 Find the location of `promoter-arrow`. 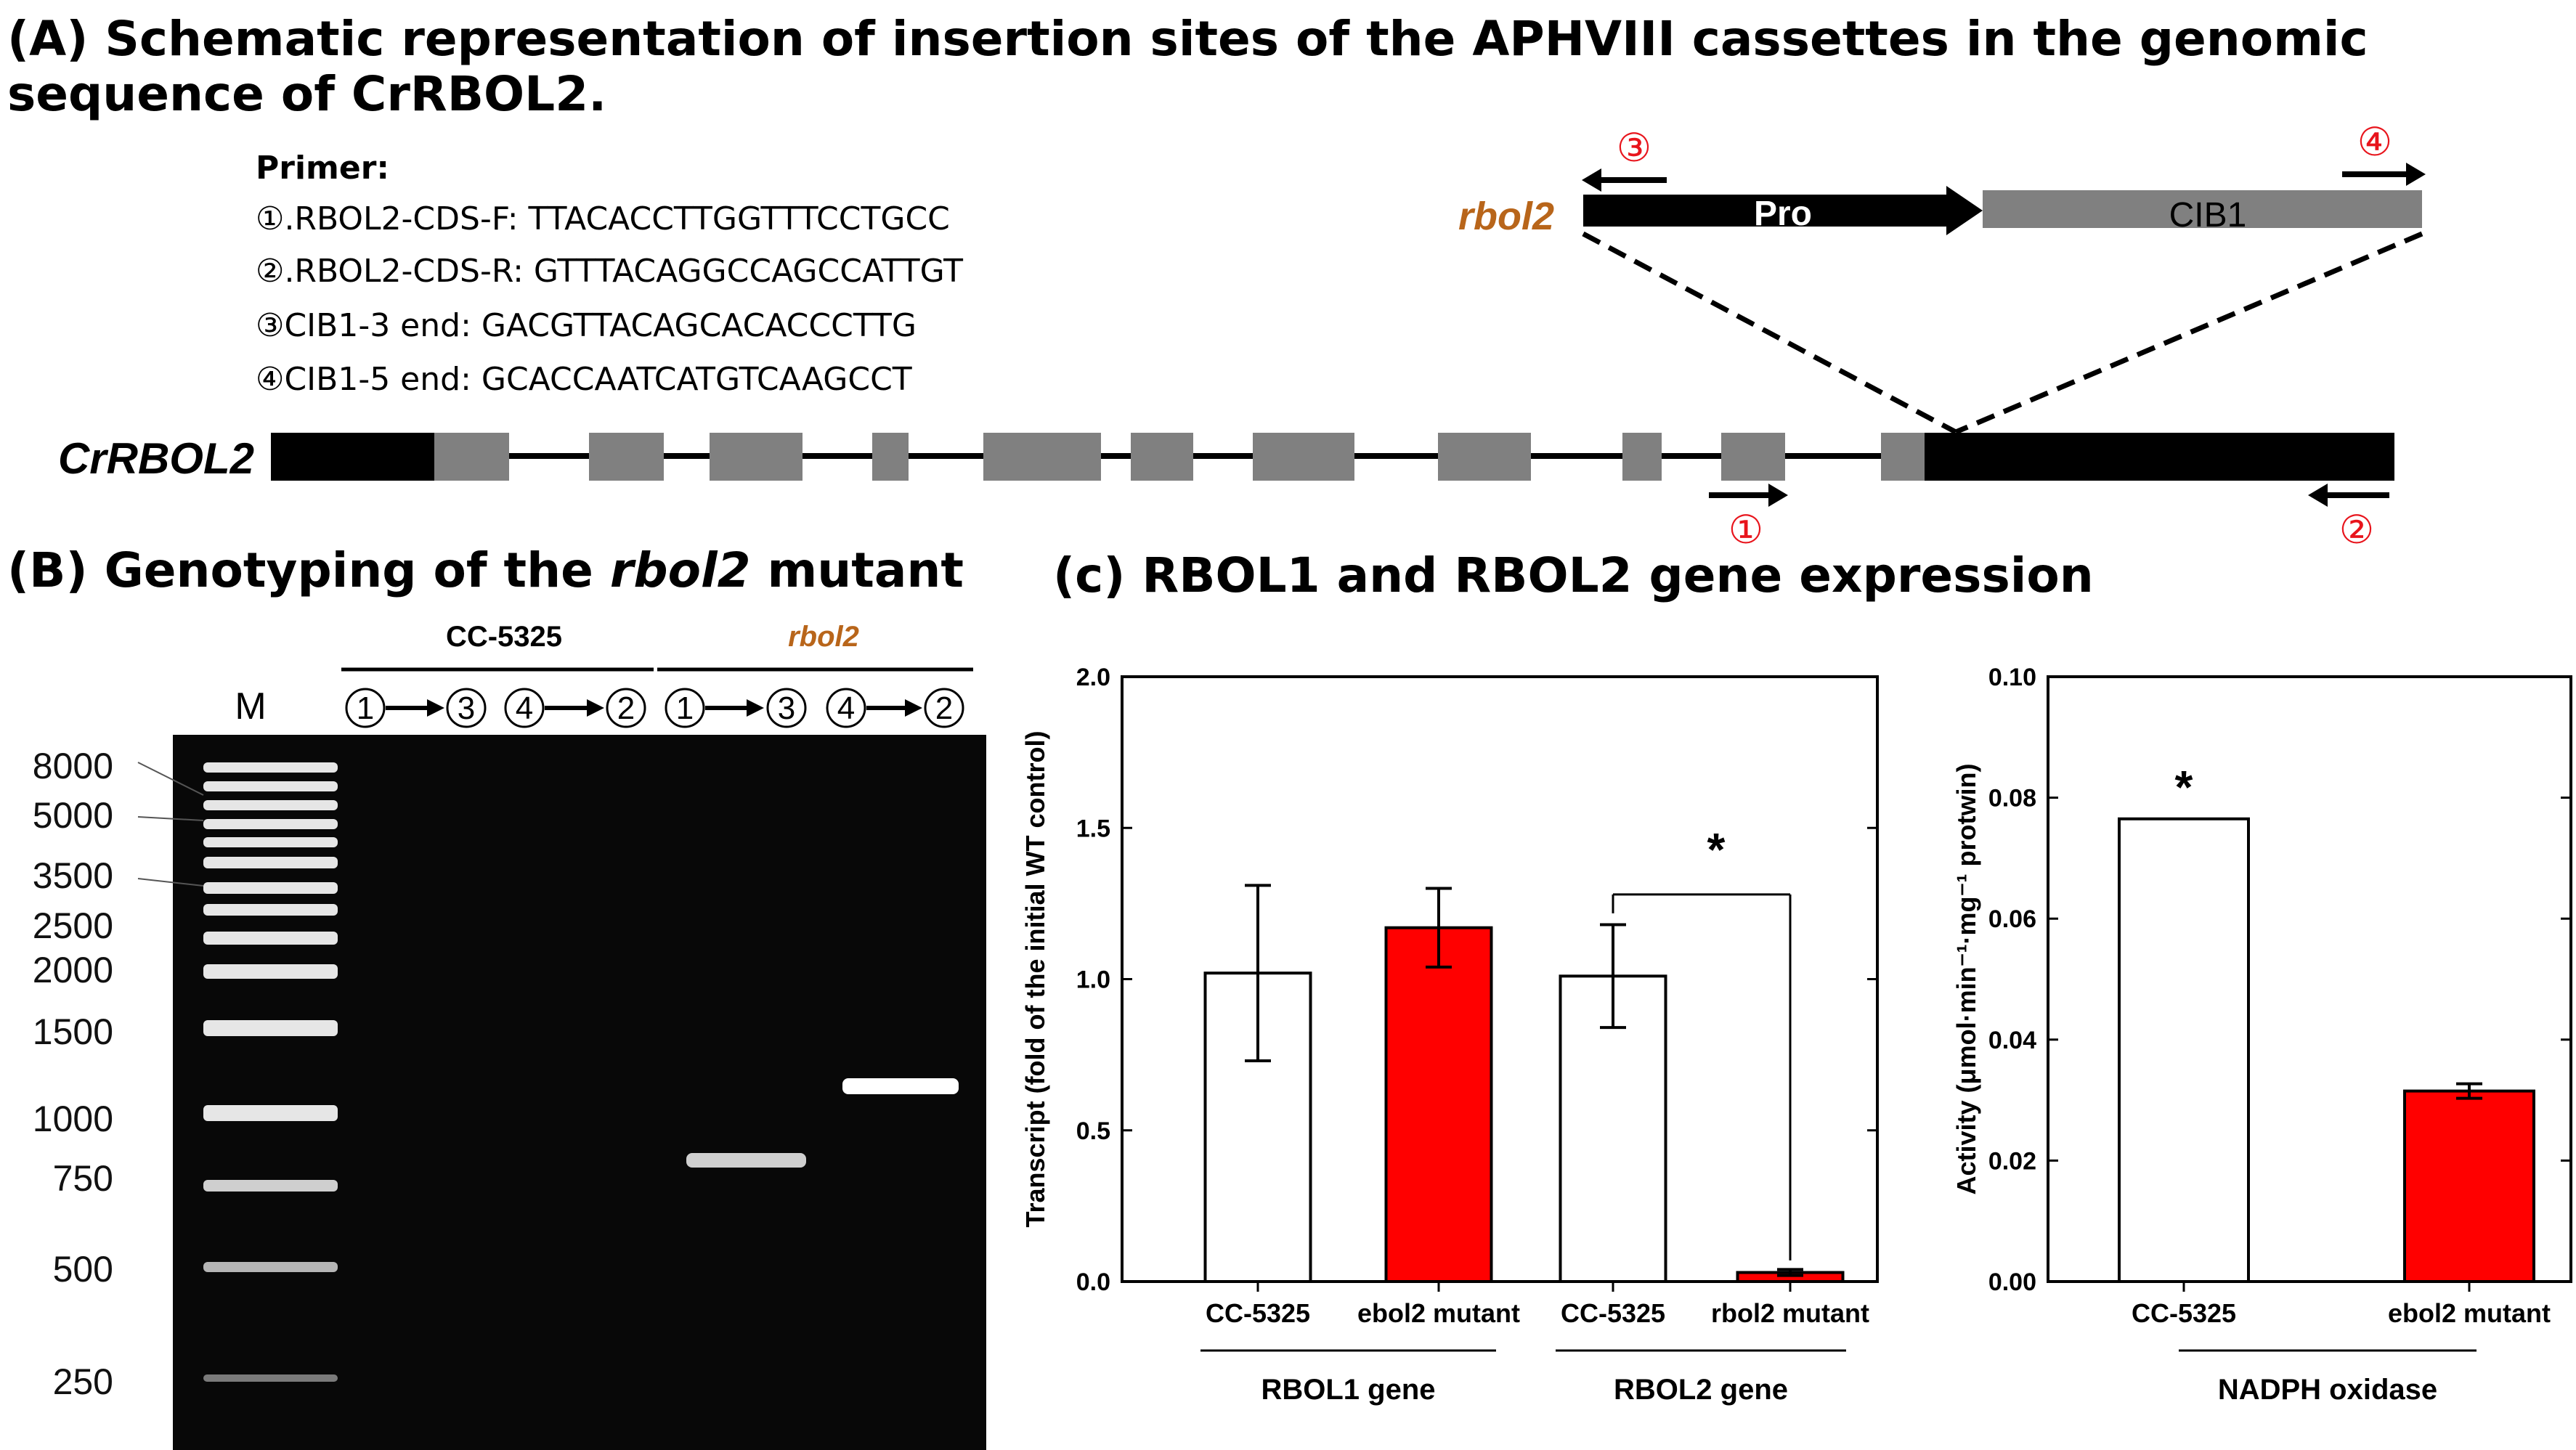

promoter-arrow is located at coordinates (1783, 210).